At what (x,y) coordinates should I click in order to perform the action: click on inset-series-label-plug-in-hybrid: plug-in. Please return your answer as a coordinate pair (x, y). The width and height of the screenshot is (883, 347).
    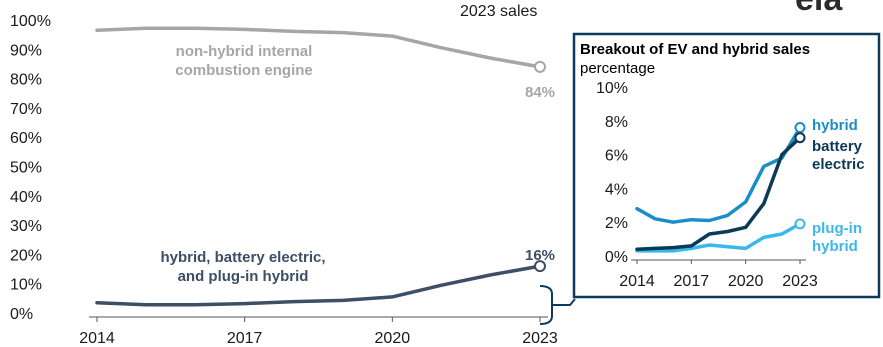
    Looking at the image, I should click on (837, 228).